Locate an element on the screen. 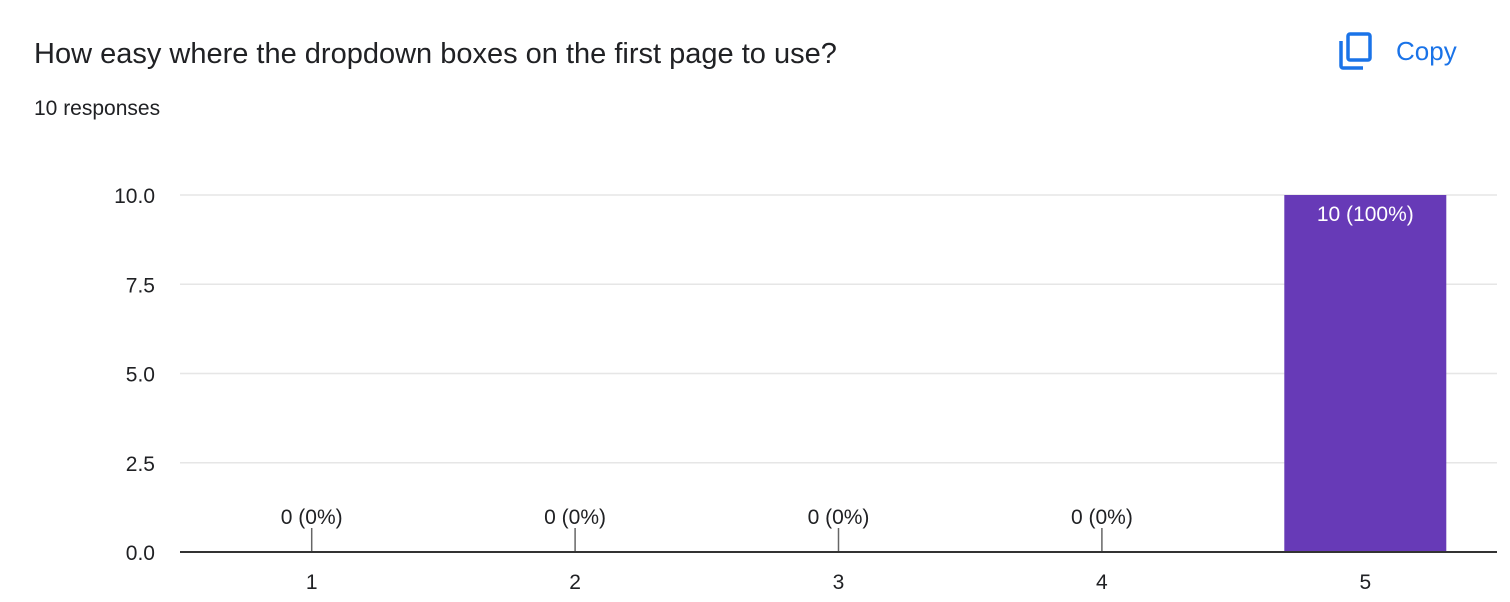  copy-icon is located at coordinates (1356, 51).